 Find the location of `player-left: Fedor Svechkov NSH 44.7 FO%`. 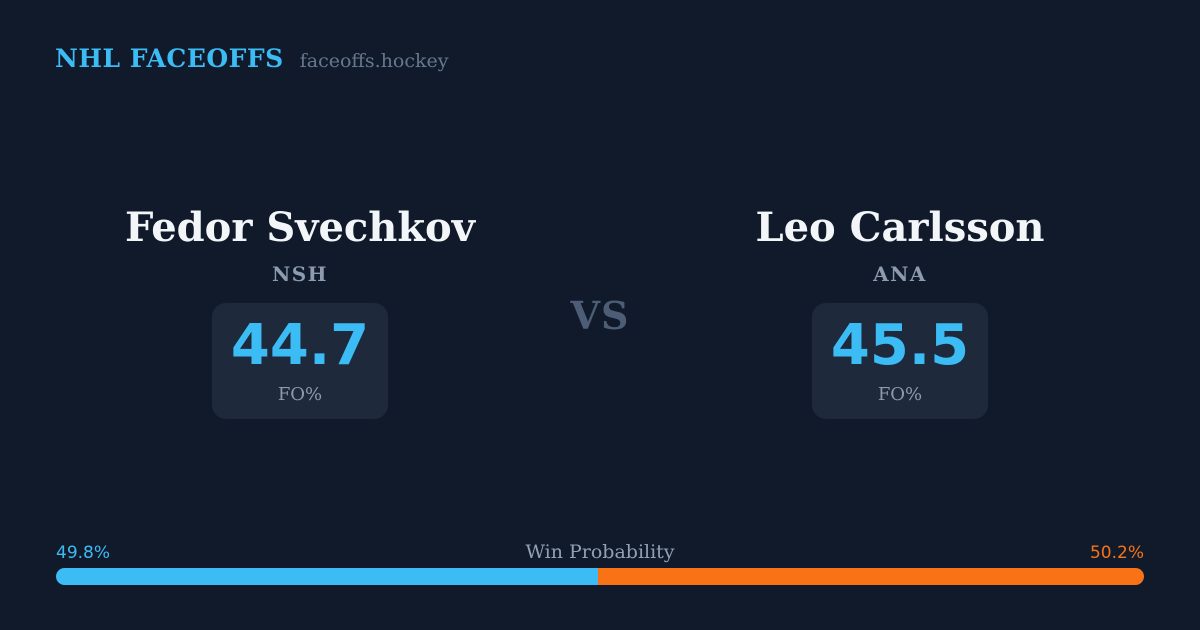

player-left: Fedor Svechkov NSH 44.7 FO% is located at coordinates (300, 312).